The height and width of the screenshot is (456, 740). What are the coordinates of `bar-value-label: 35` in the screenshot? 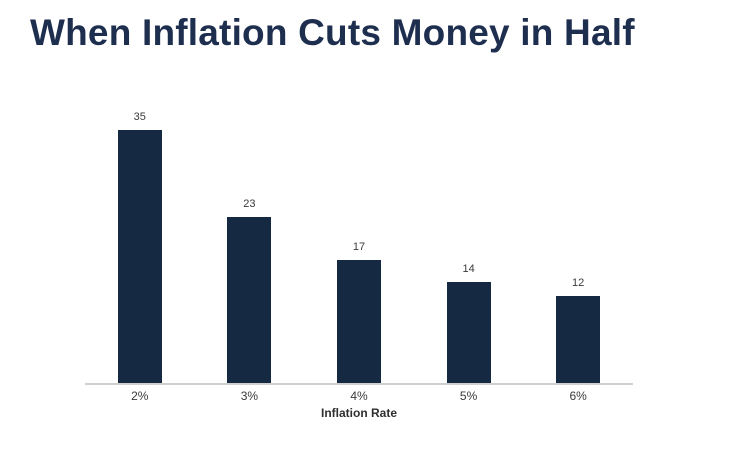 It's located at (139, 116).